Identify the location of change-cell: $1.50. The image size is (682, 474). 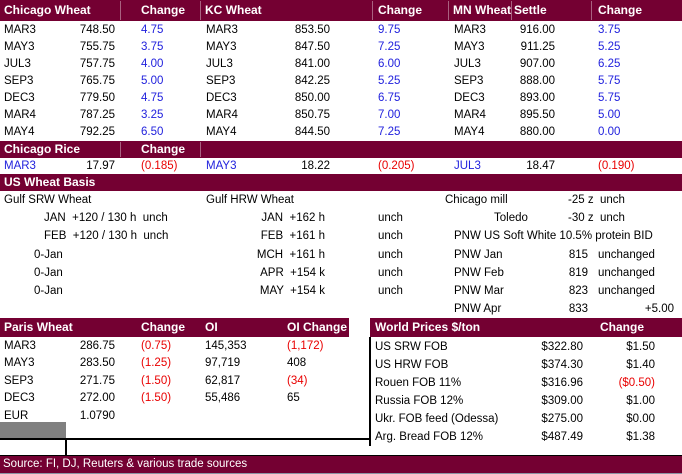
(640, 347).